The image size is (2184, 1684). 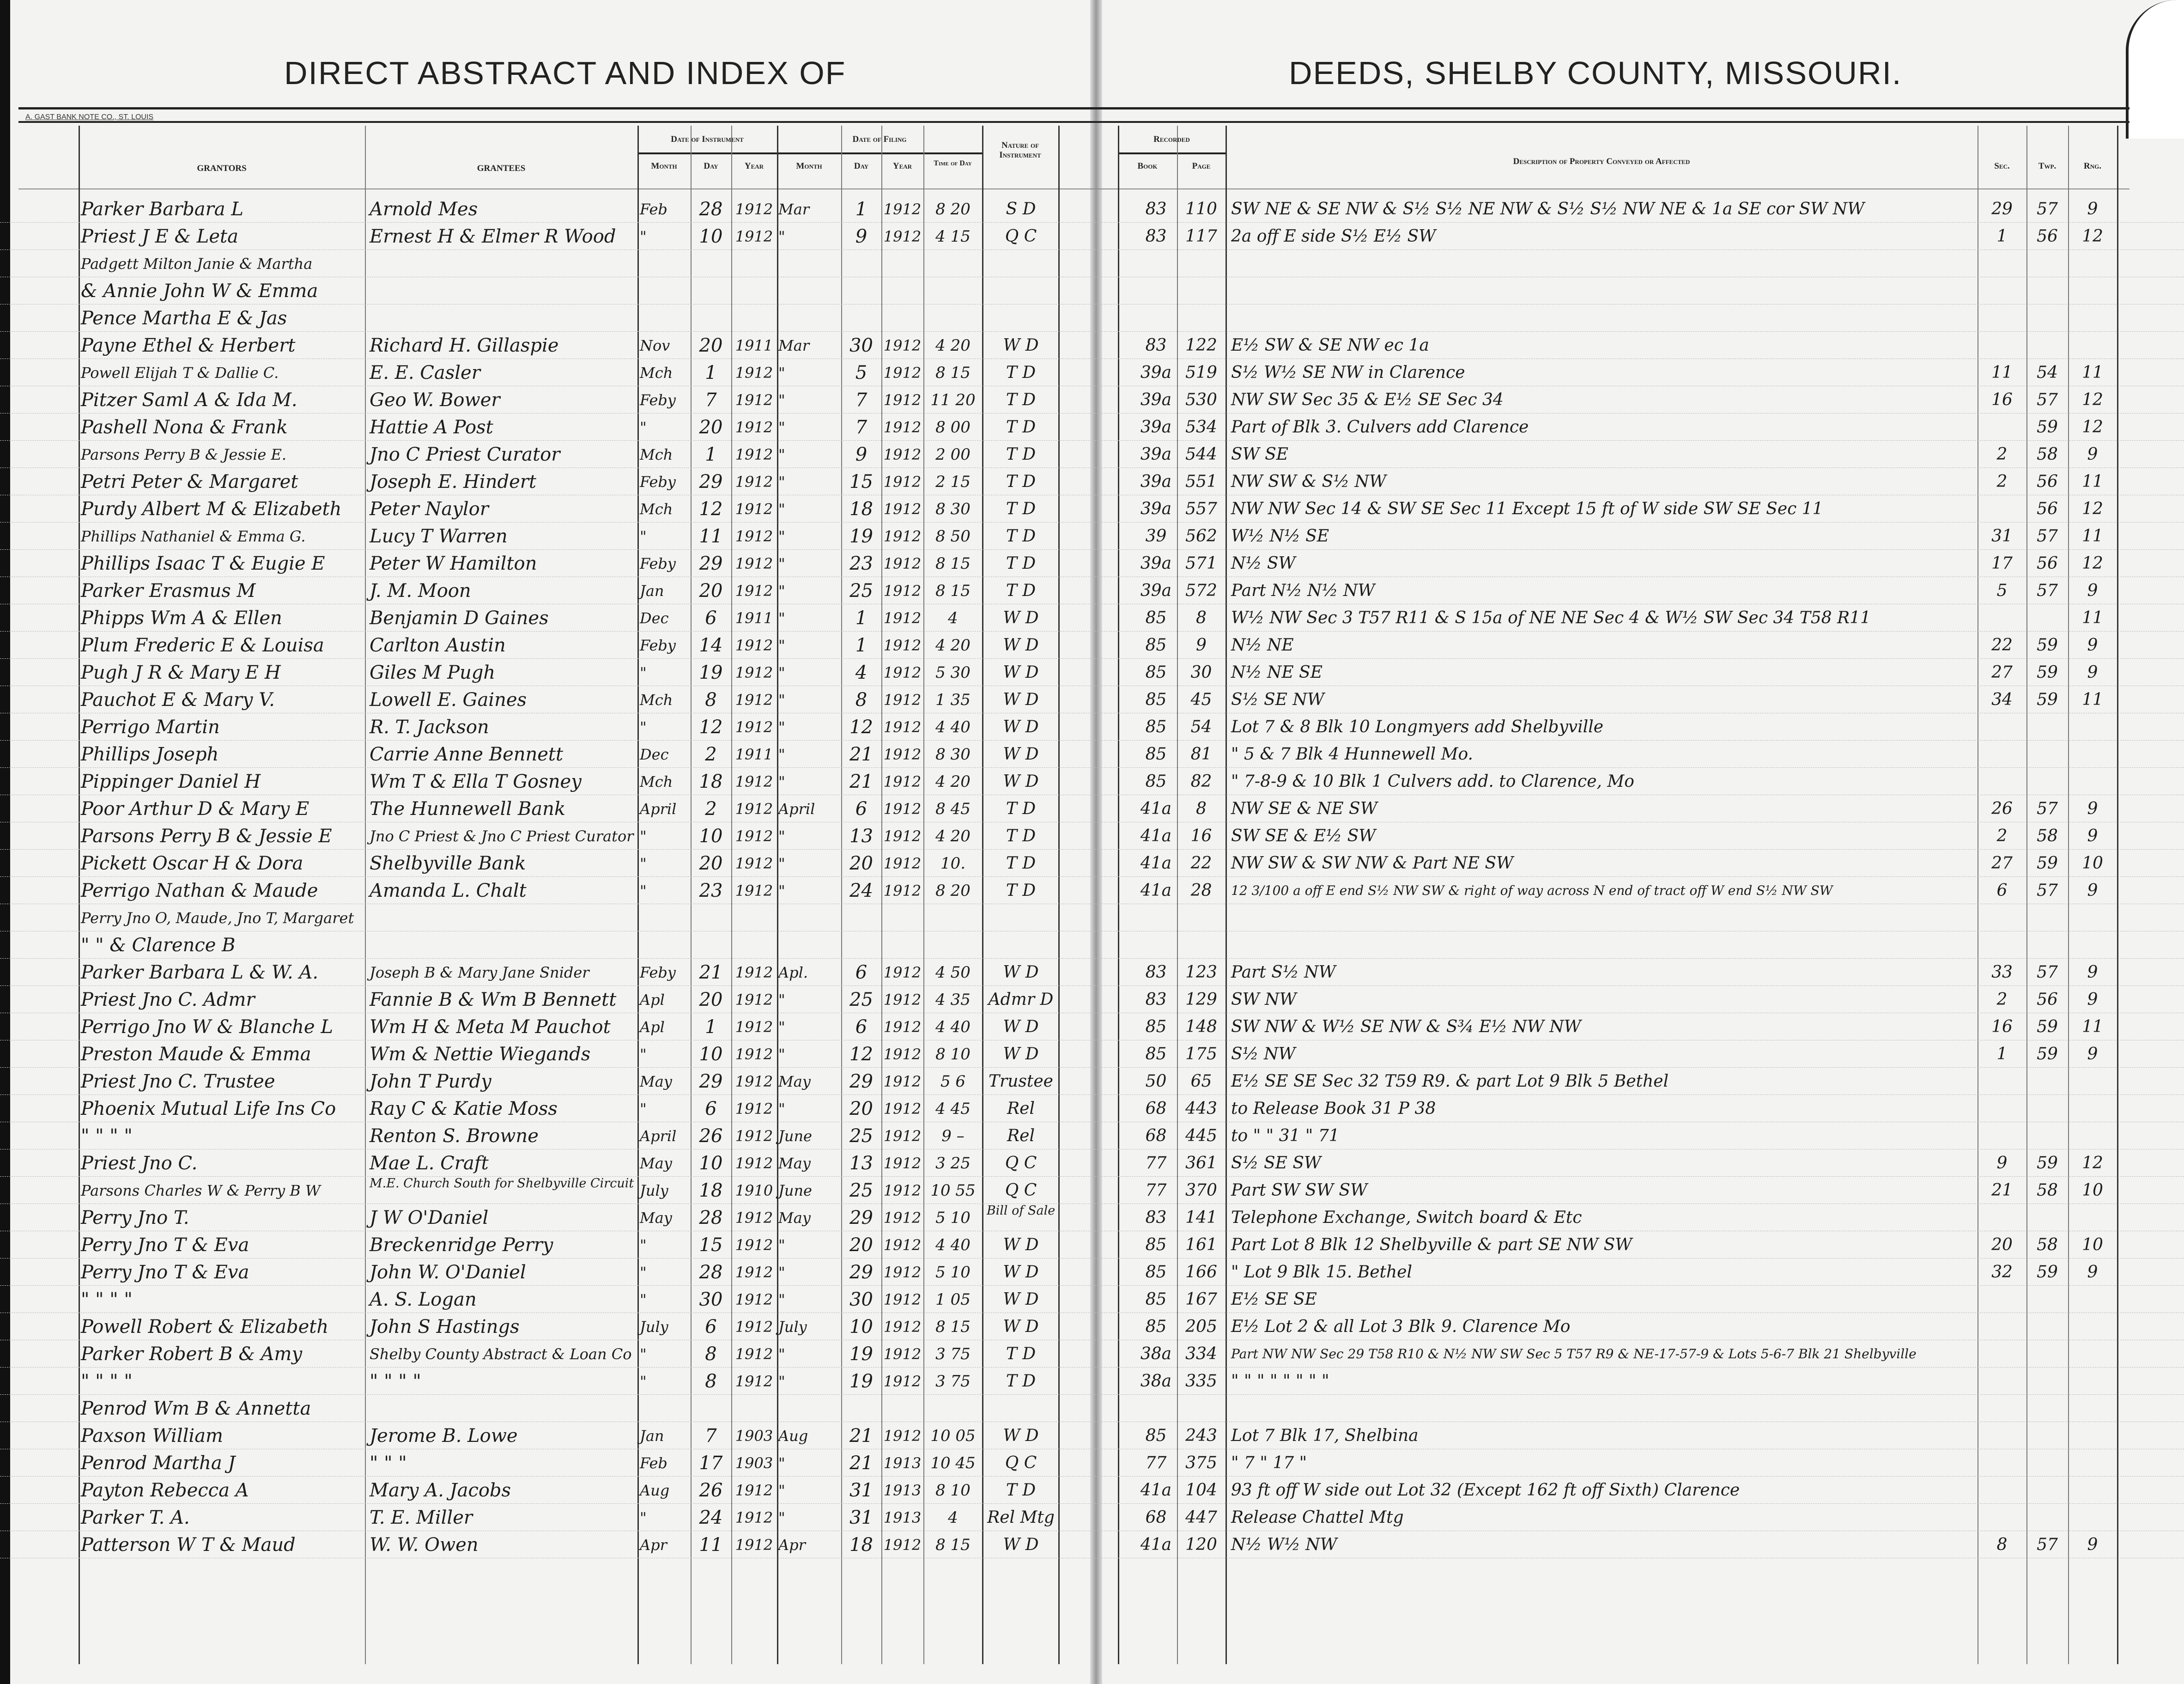 I want to click on header-page: Page, so click(x=1201, y=166).